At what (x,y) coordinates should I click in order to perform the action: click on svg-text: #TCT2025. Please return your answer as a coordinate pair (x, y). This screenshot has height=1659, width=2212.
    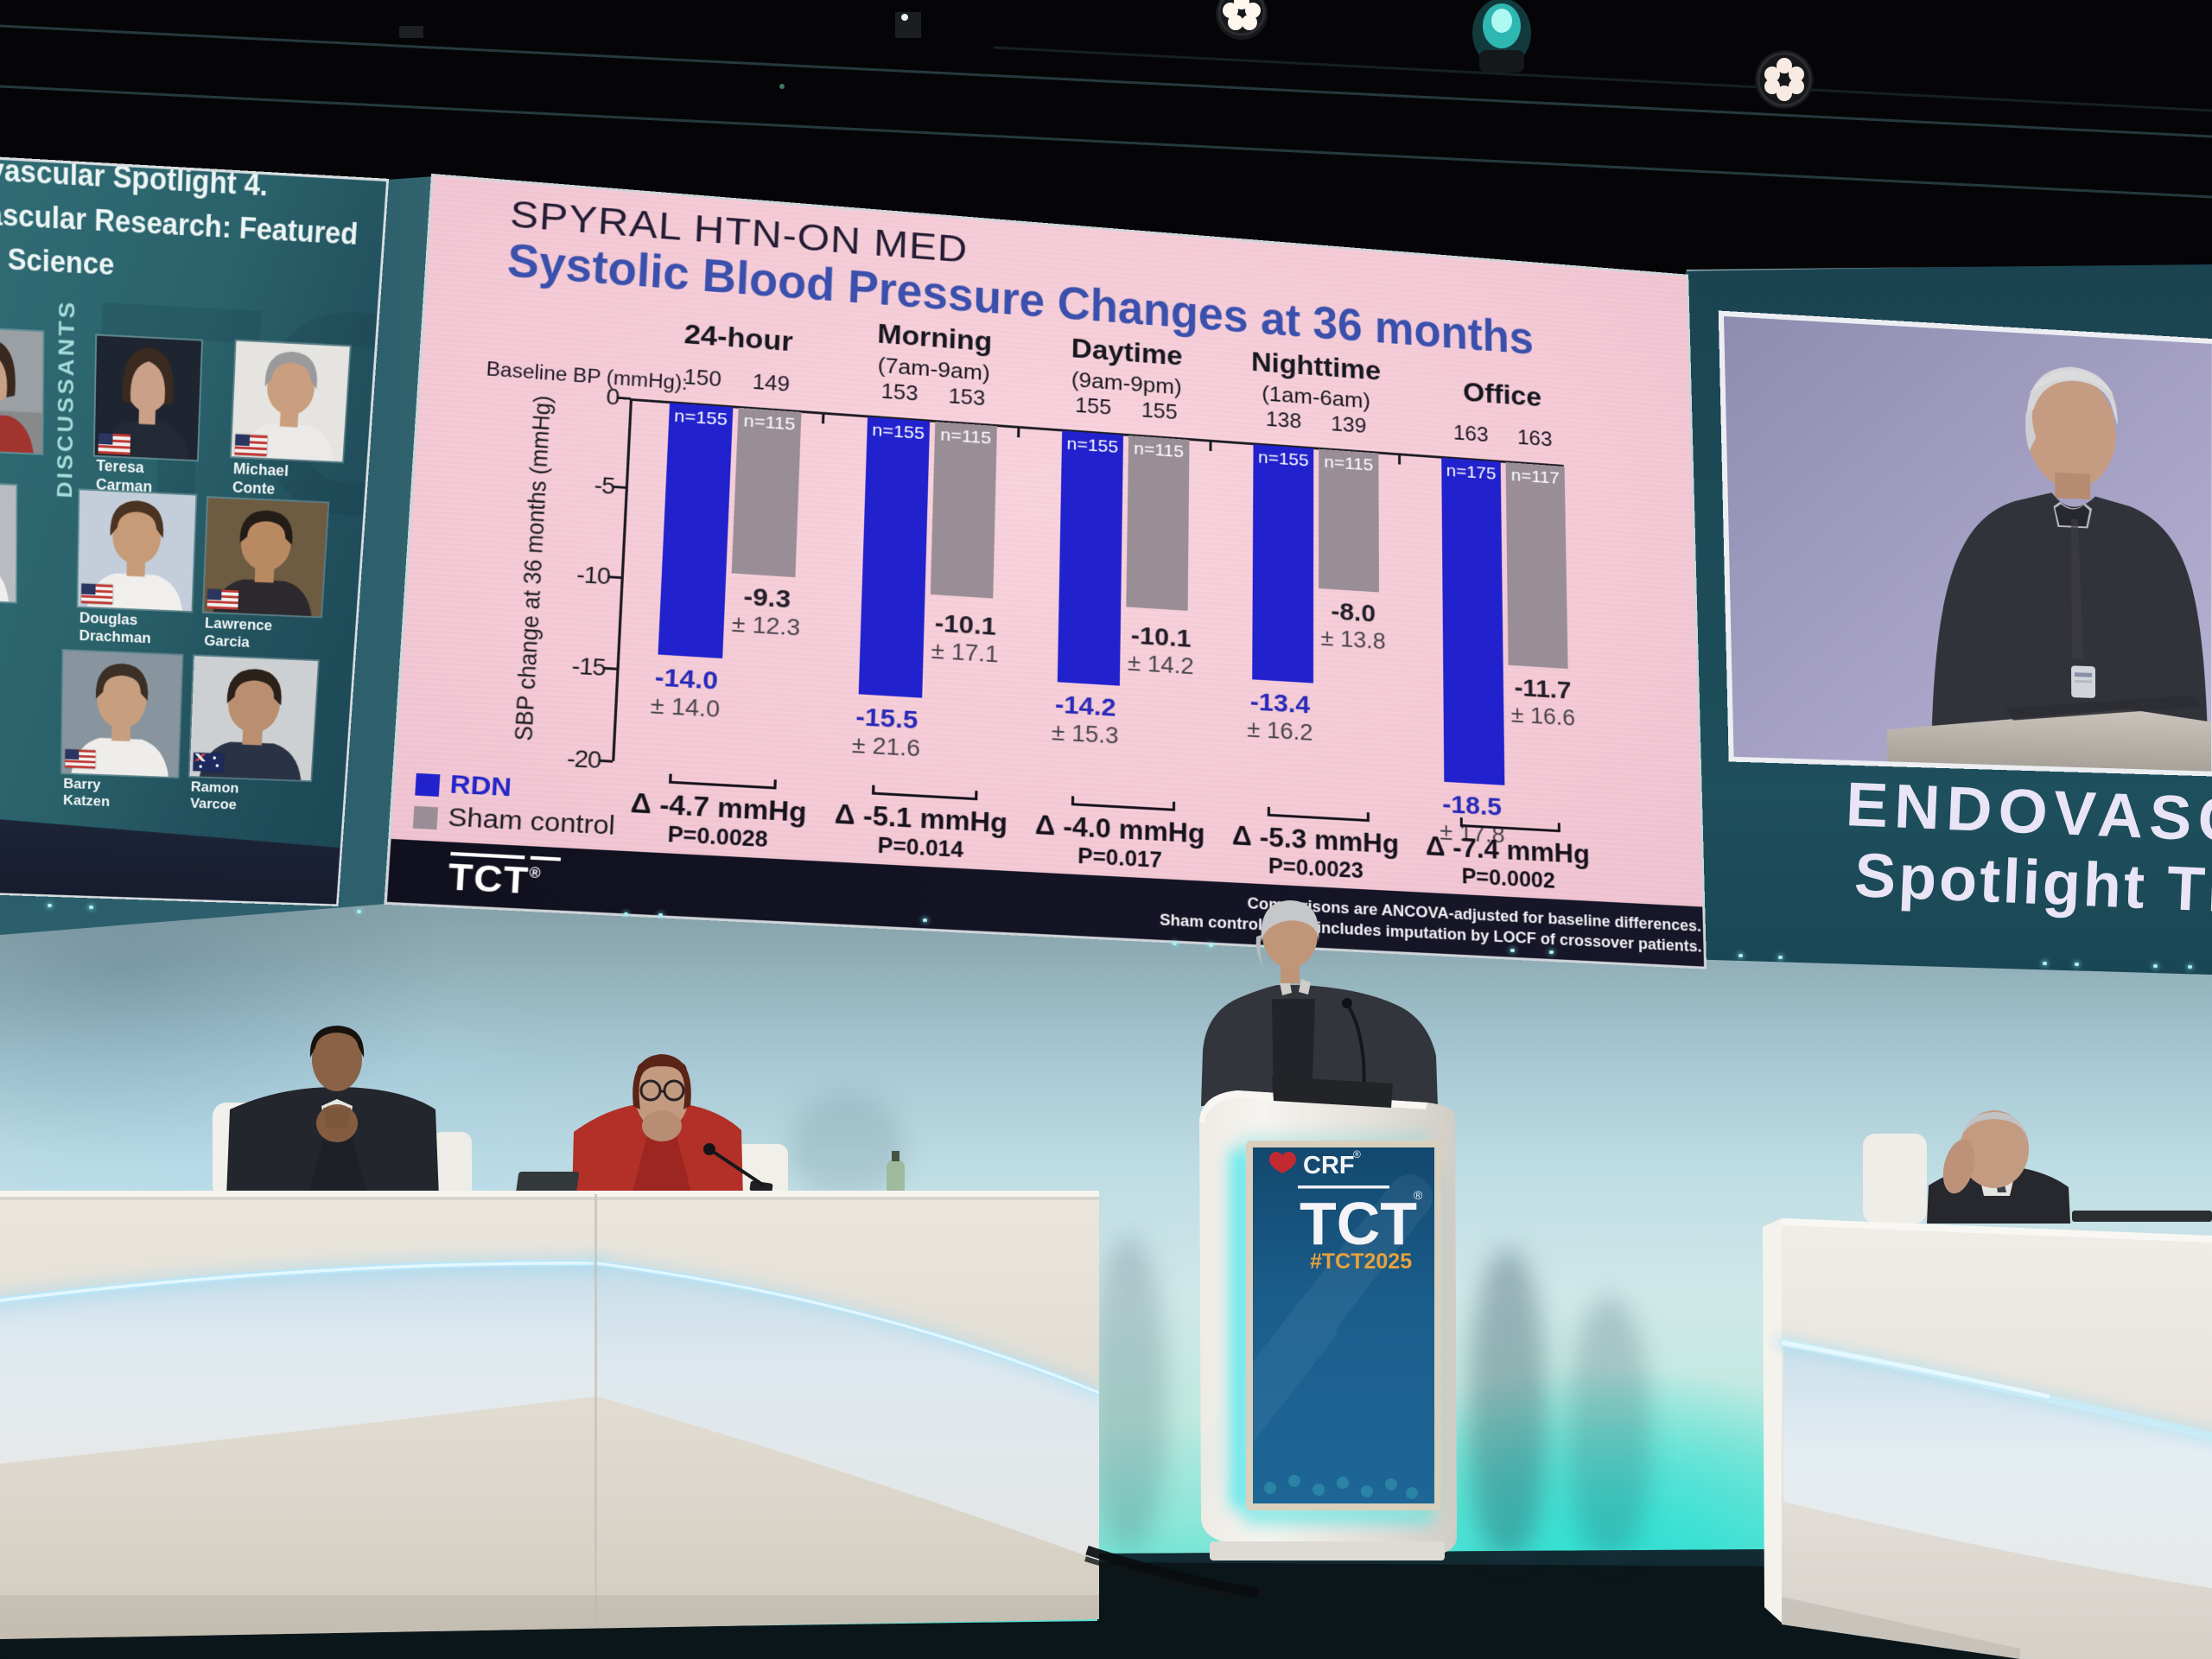
    Looking at the image, I should click on (1361, 1261).